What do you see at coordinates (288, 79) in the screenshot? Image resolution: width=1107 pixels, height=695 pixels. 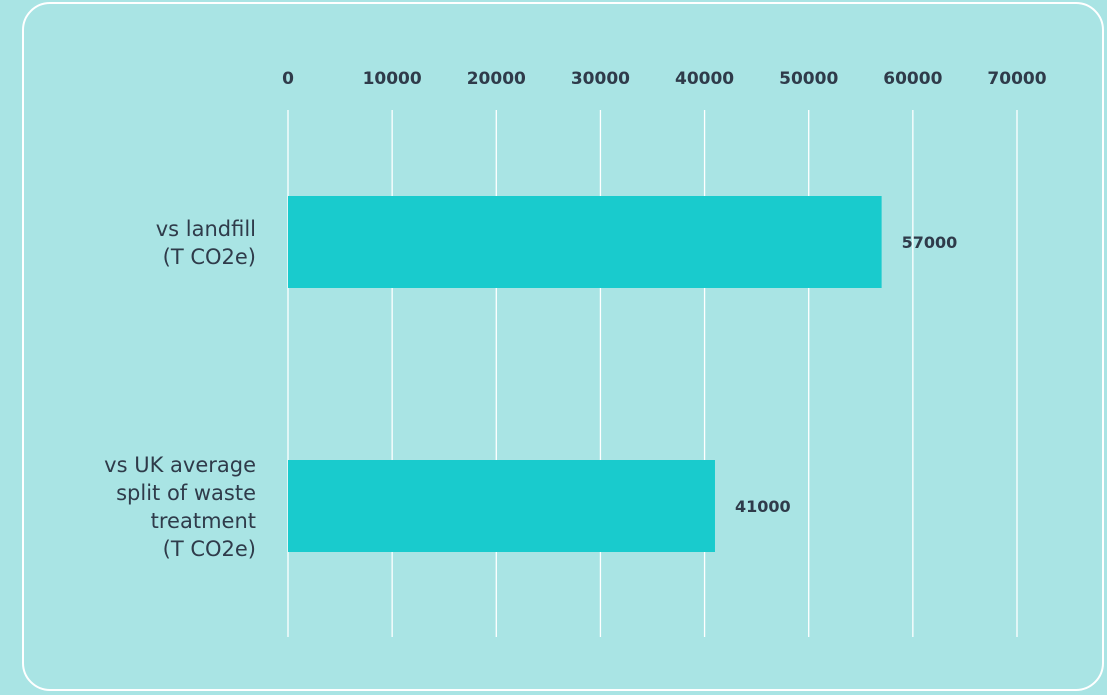 I see `x-tick-label: 0` at bounding box center [288, 79].